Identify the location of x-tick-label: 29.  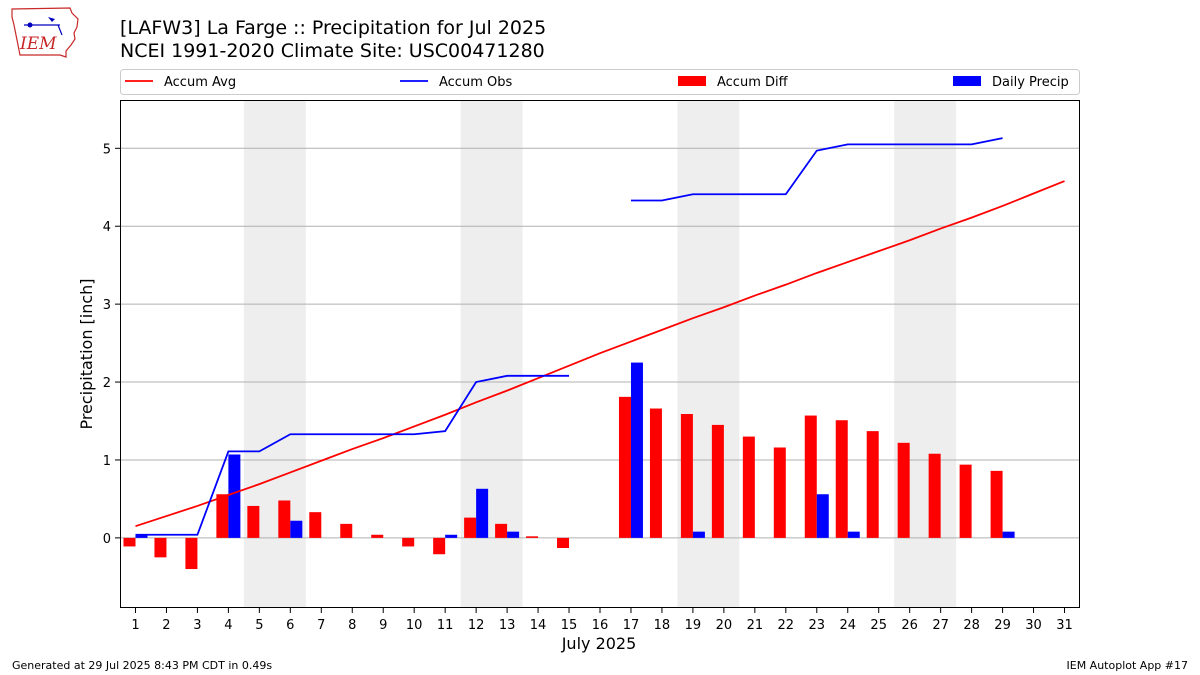
(1002, 625).